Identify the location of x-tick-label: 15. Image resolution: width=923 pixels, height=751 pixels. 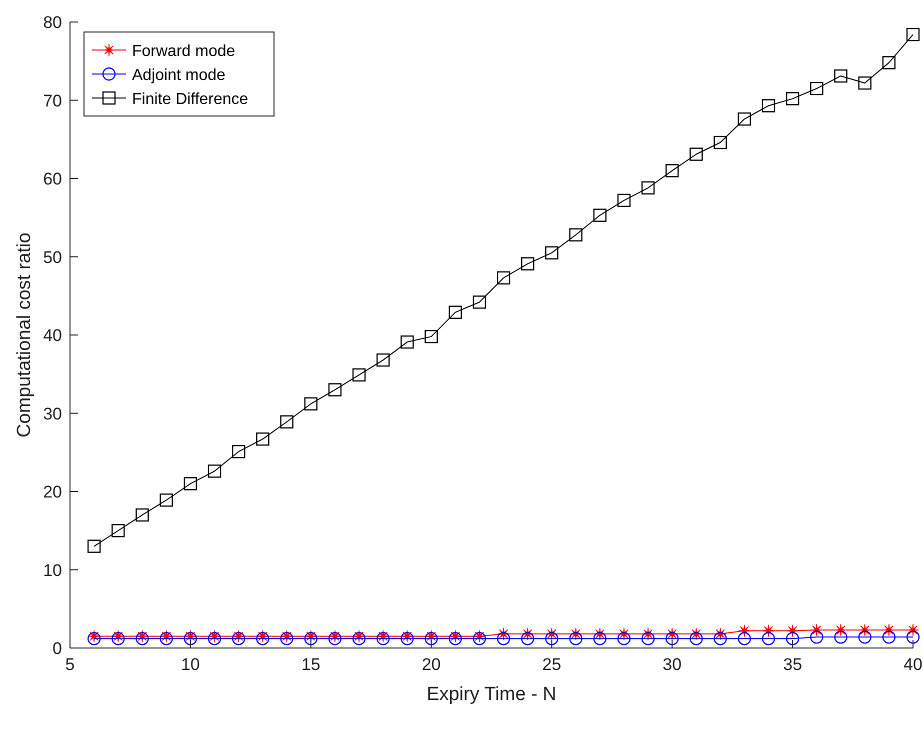
(310, 664).